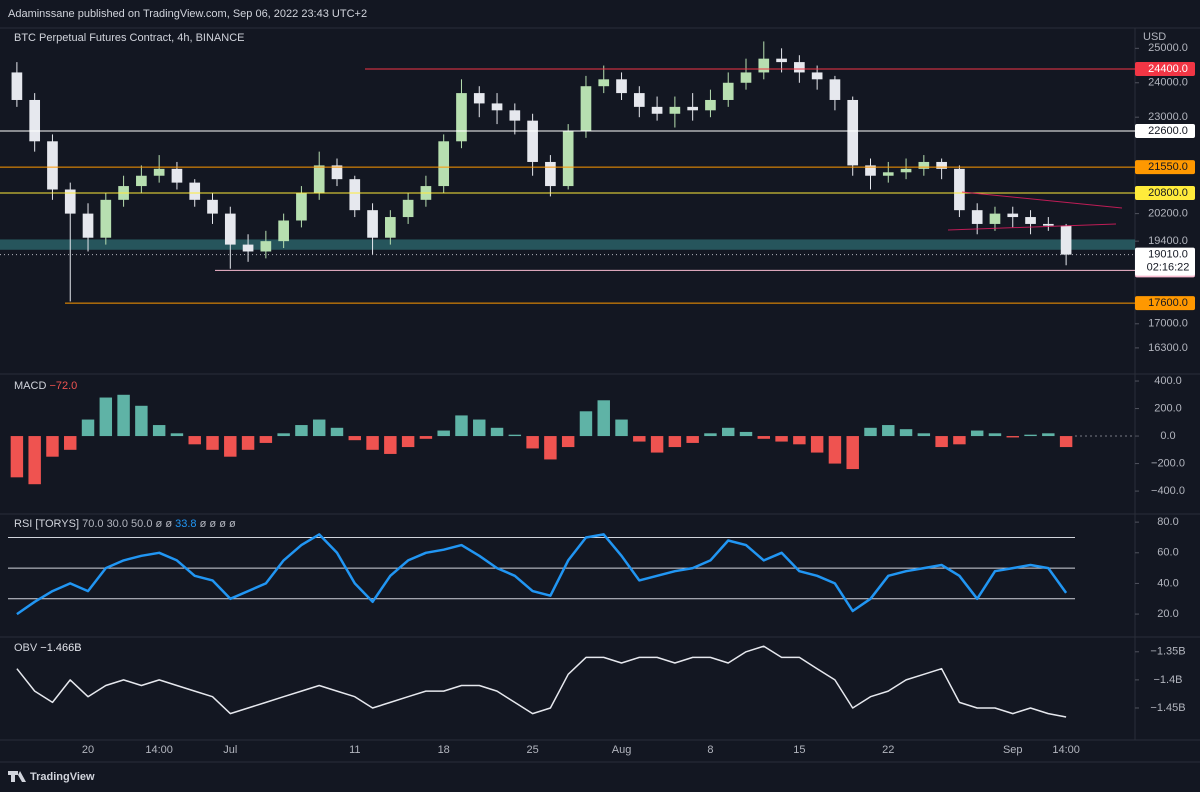 This screenshot has width=1200, height=792. Describe the element at coordinates (1167, 680) in the screenshot. I see `y-tick-label: −1.4B` at that location.